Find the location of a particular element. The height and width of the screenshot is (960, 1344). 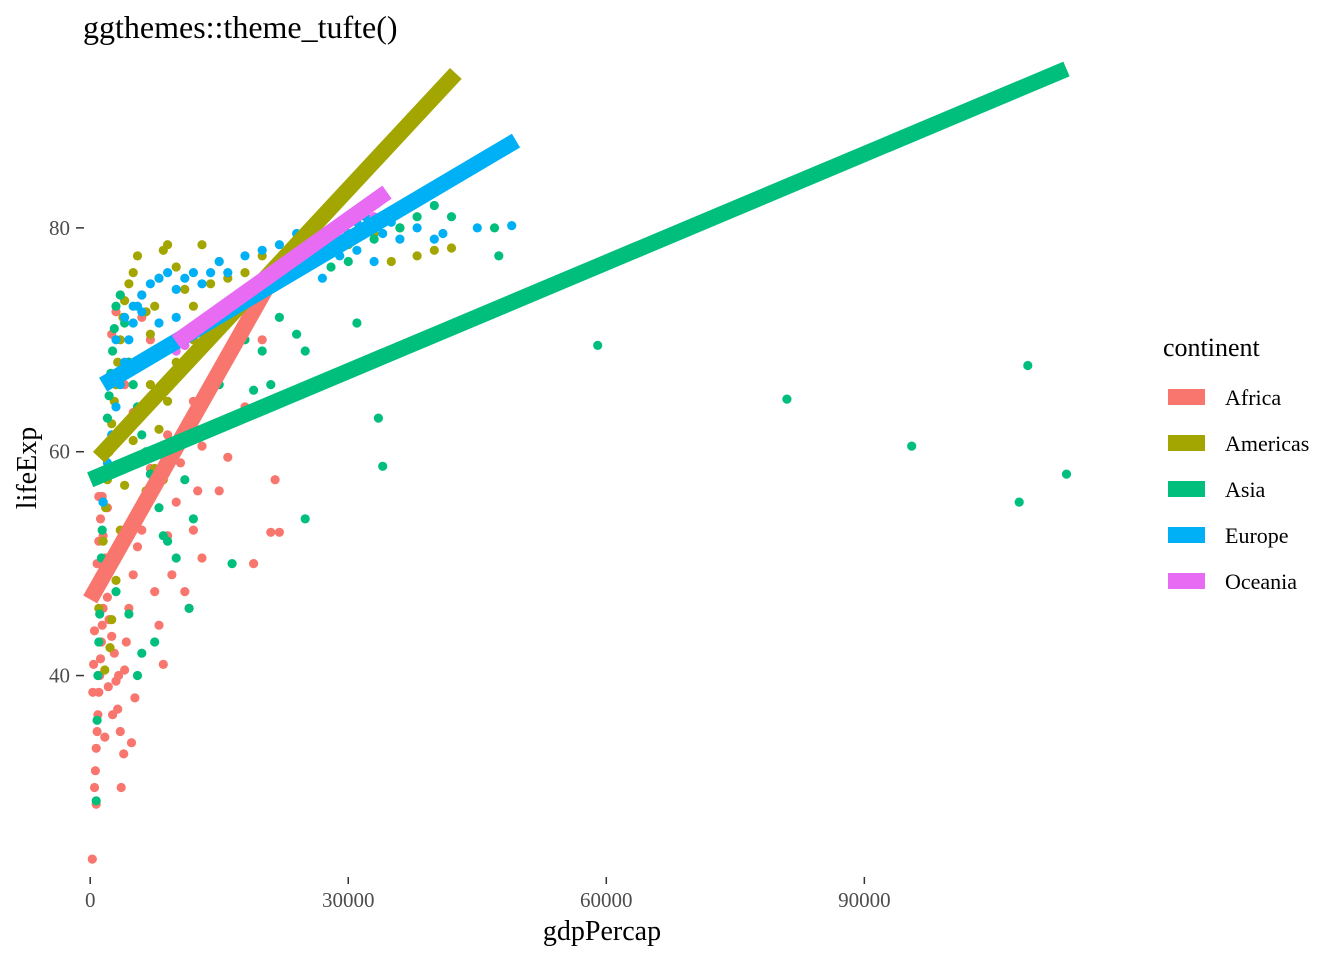

y-tick-label: 80 is located at coordinates (59, 228).